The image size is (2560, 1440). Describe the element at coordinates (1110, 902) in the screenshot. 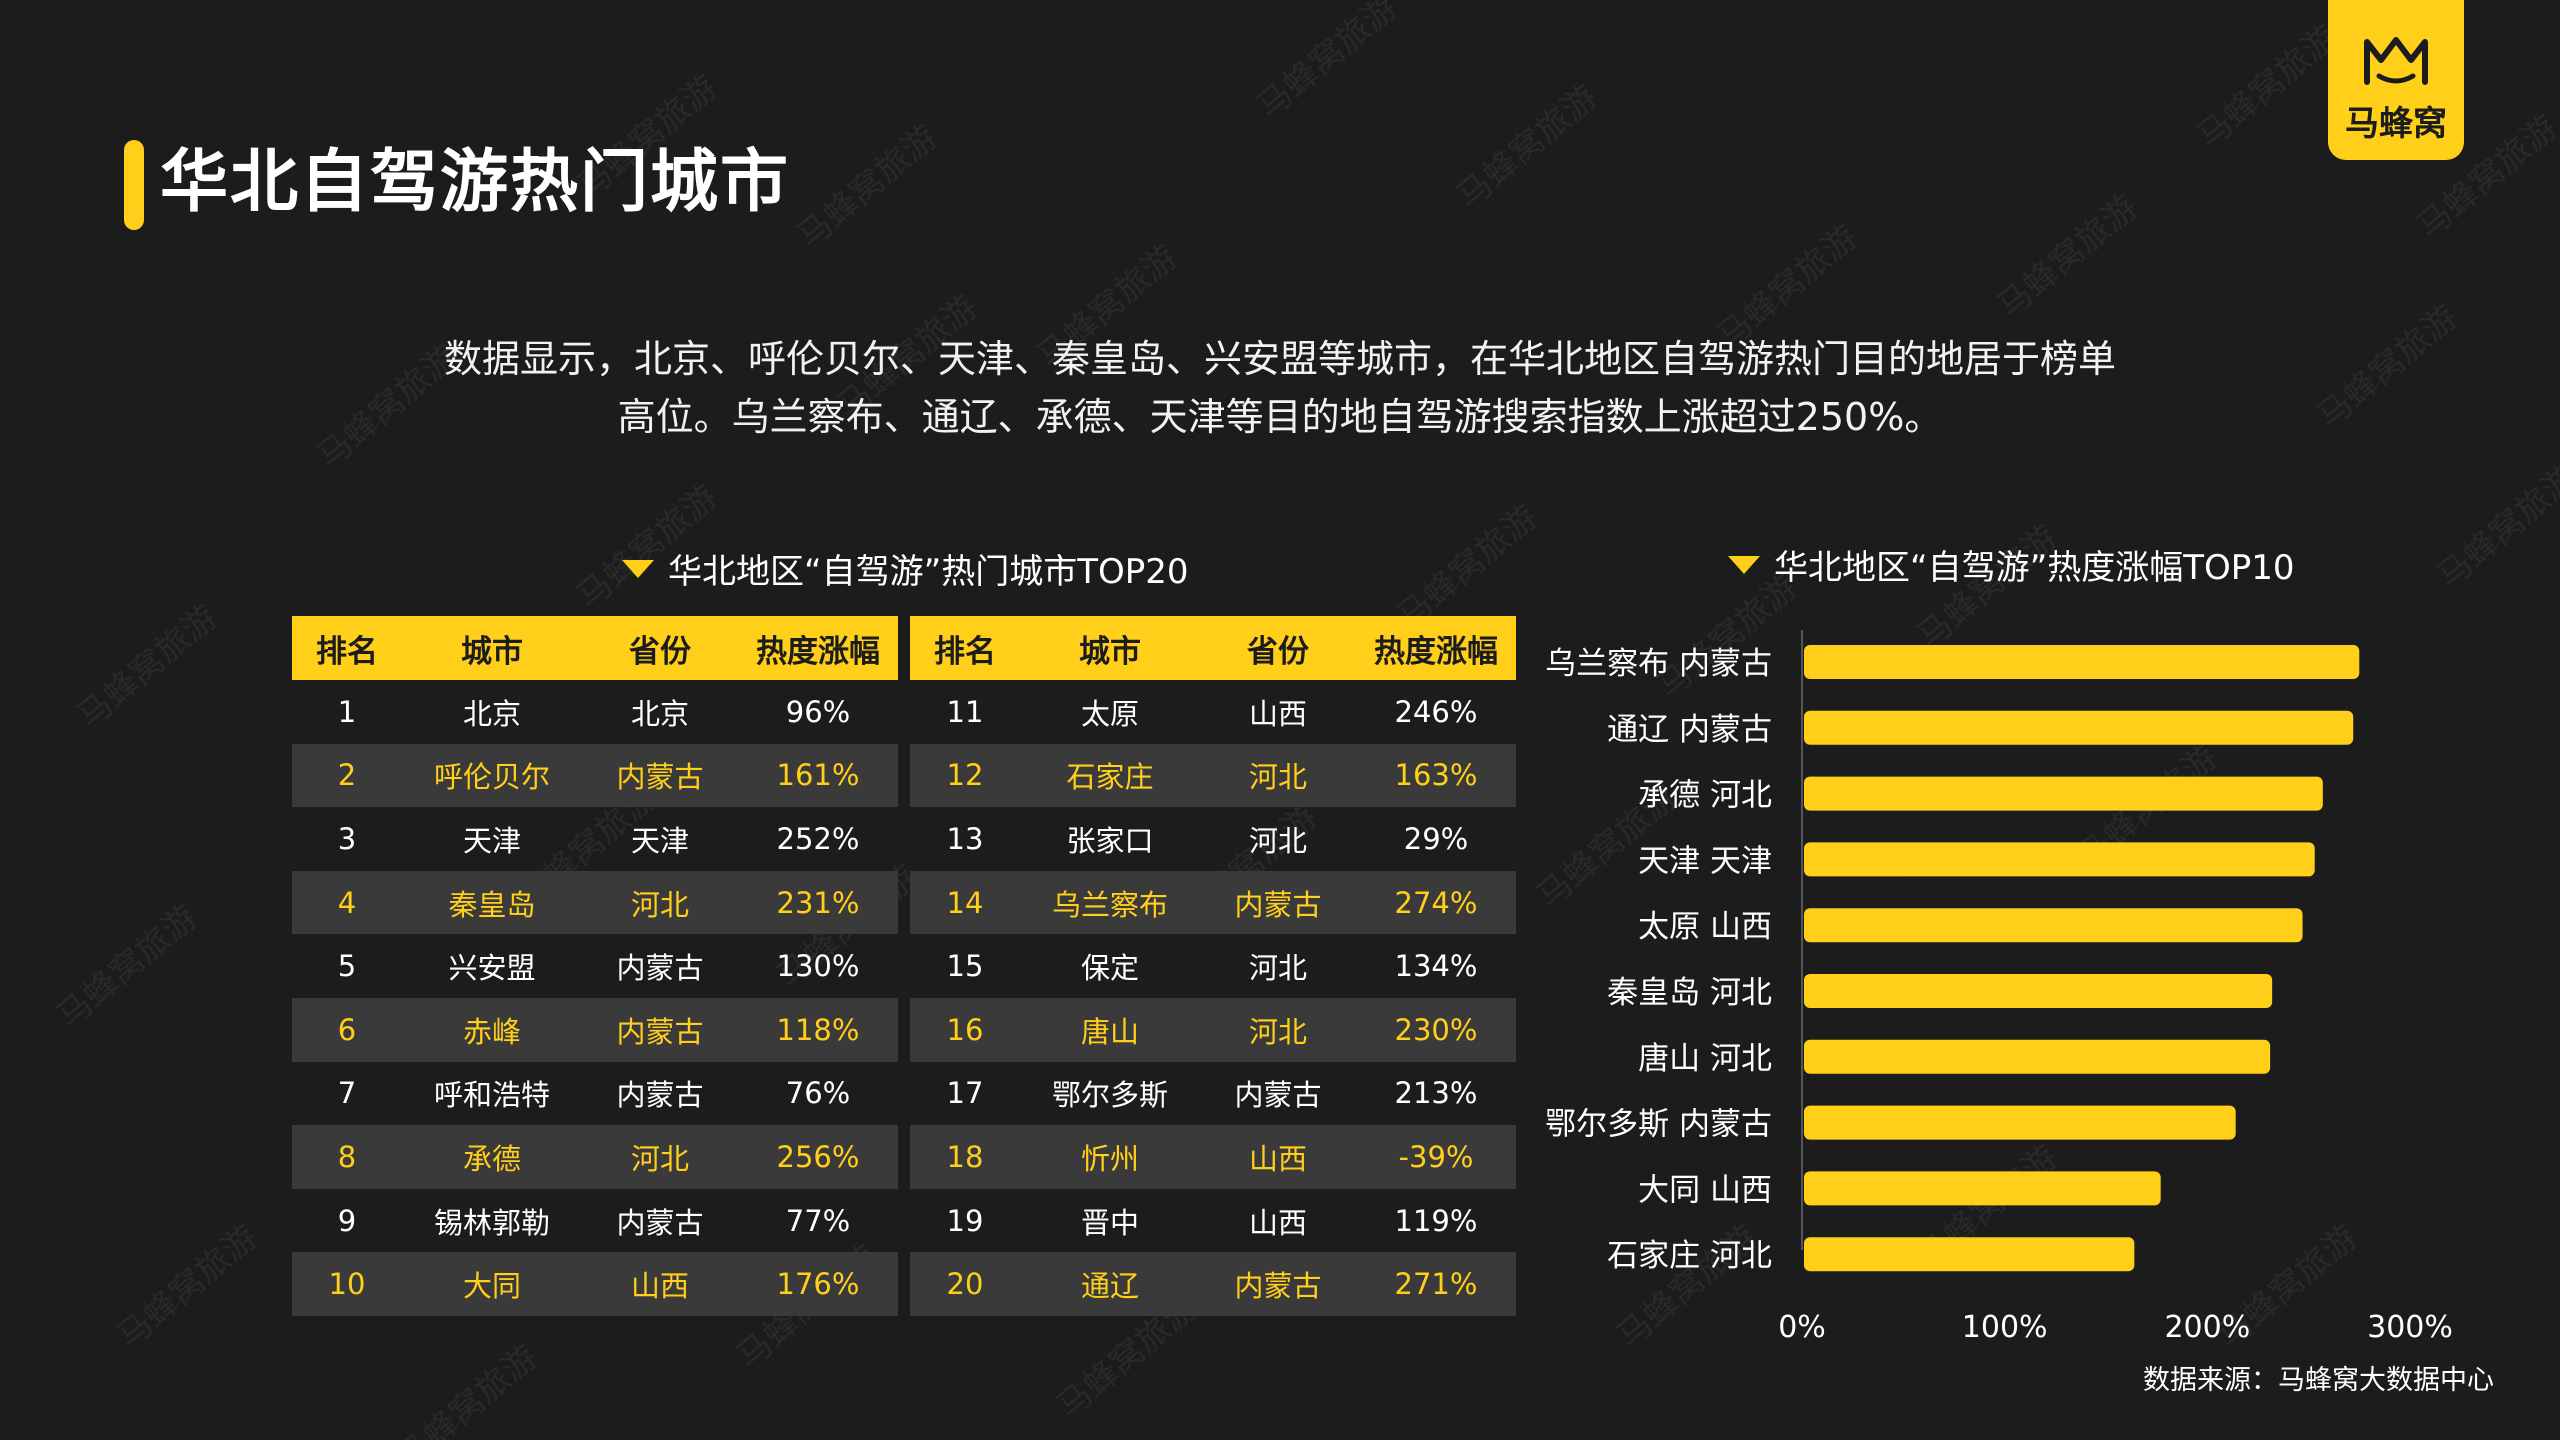

I see `cell-city: 乌兰察布` at that location.